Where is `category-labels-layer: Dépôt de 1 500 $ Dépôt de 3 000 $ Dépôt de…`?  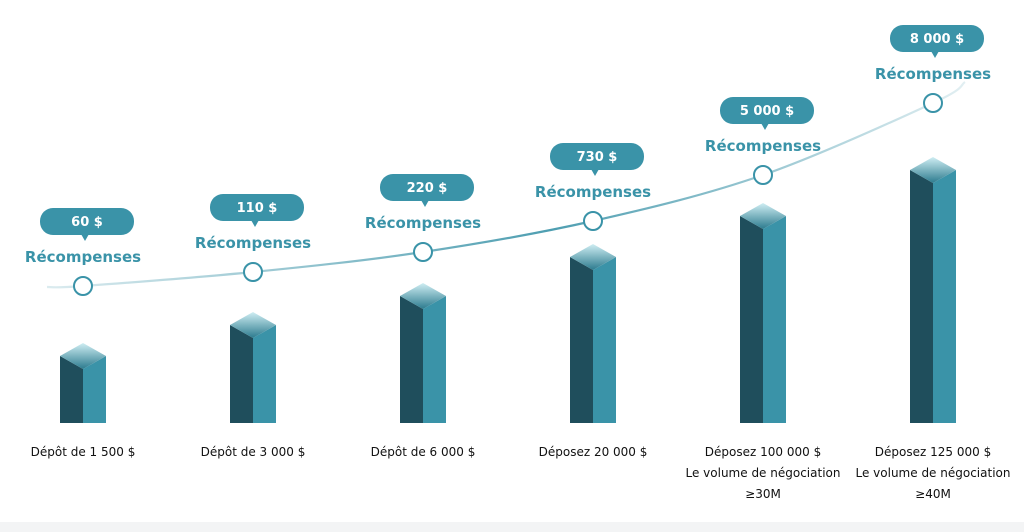
category-labels-layer: Dépôt de 1 500 $ Dépôt de 3 000 $ Dépôt de… is located at coordinates (521, 473).